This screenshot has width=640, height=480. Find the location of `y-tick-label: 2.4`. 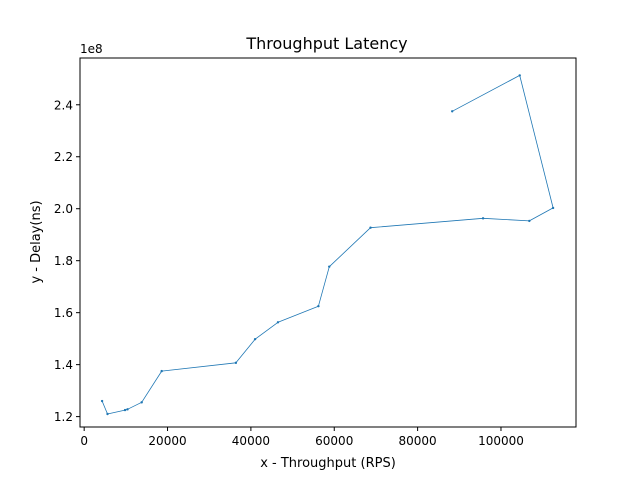

y-tick-label: 2.4 is located at coordinates (63, 105).